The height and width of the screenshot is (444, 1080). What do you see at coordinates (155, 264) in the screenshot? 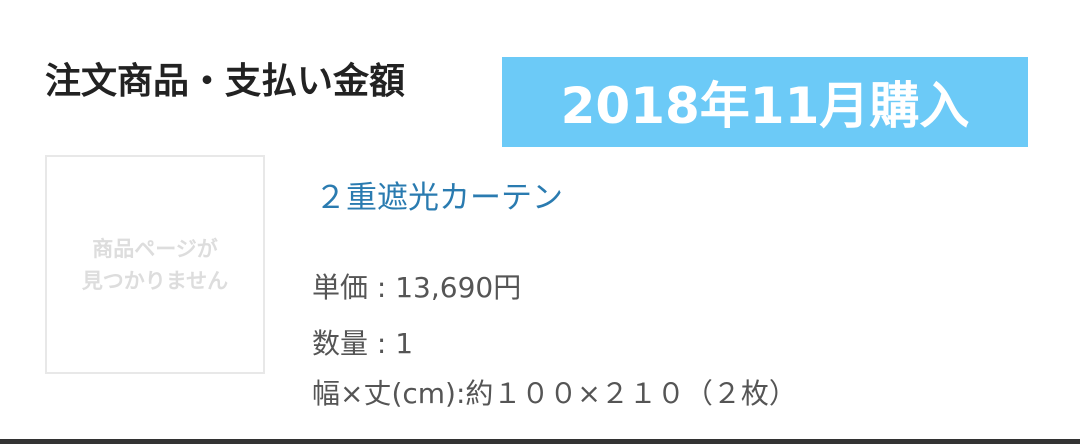
I see `product-image-placeholder: 商品ページが 見つかりません` at bounding box center [155, 264].